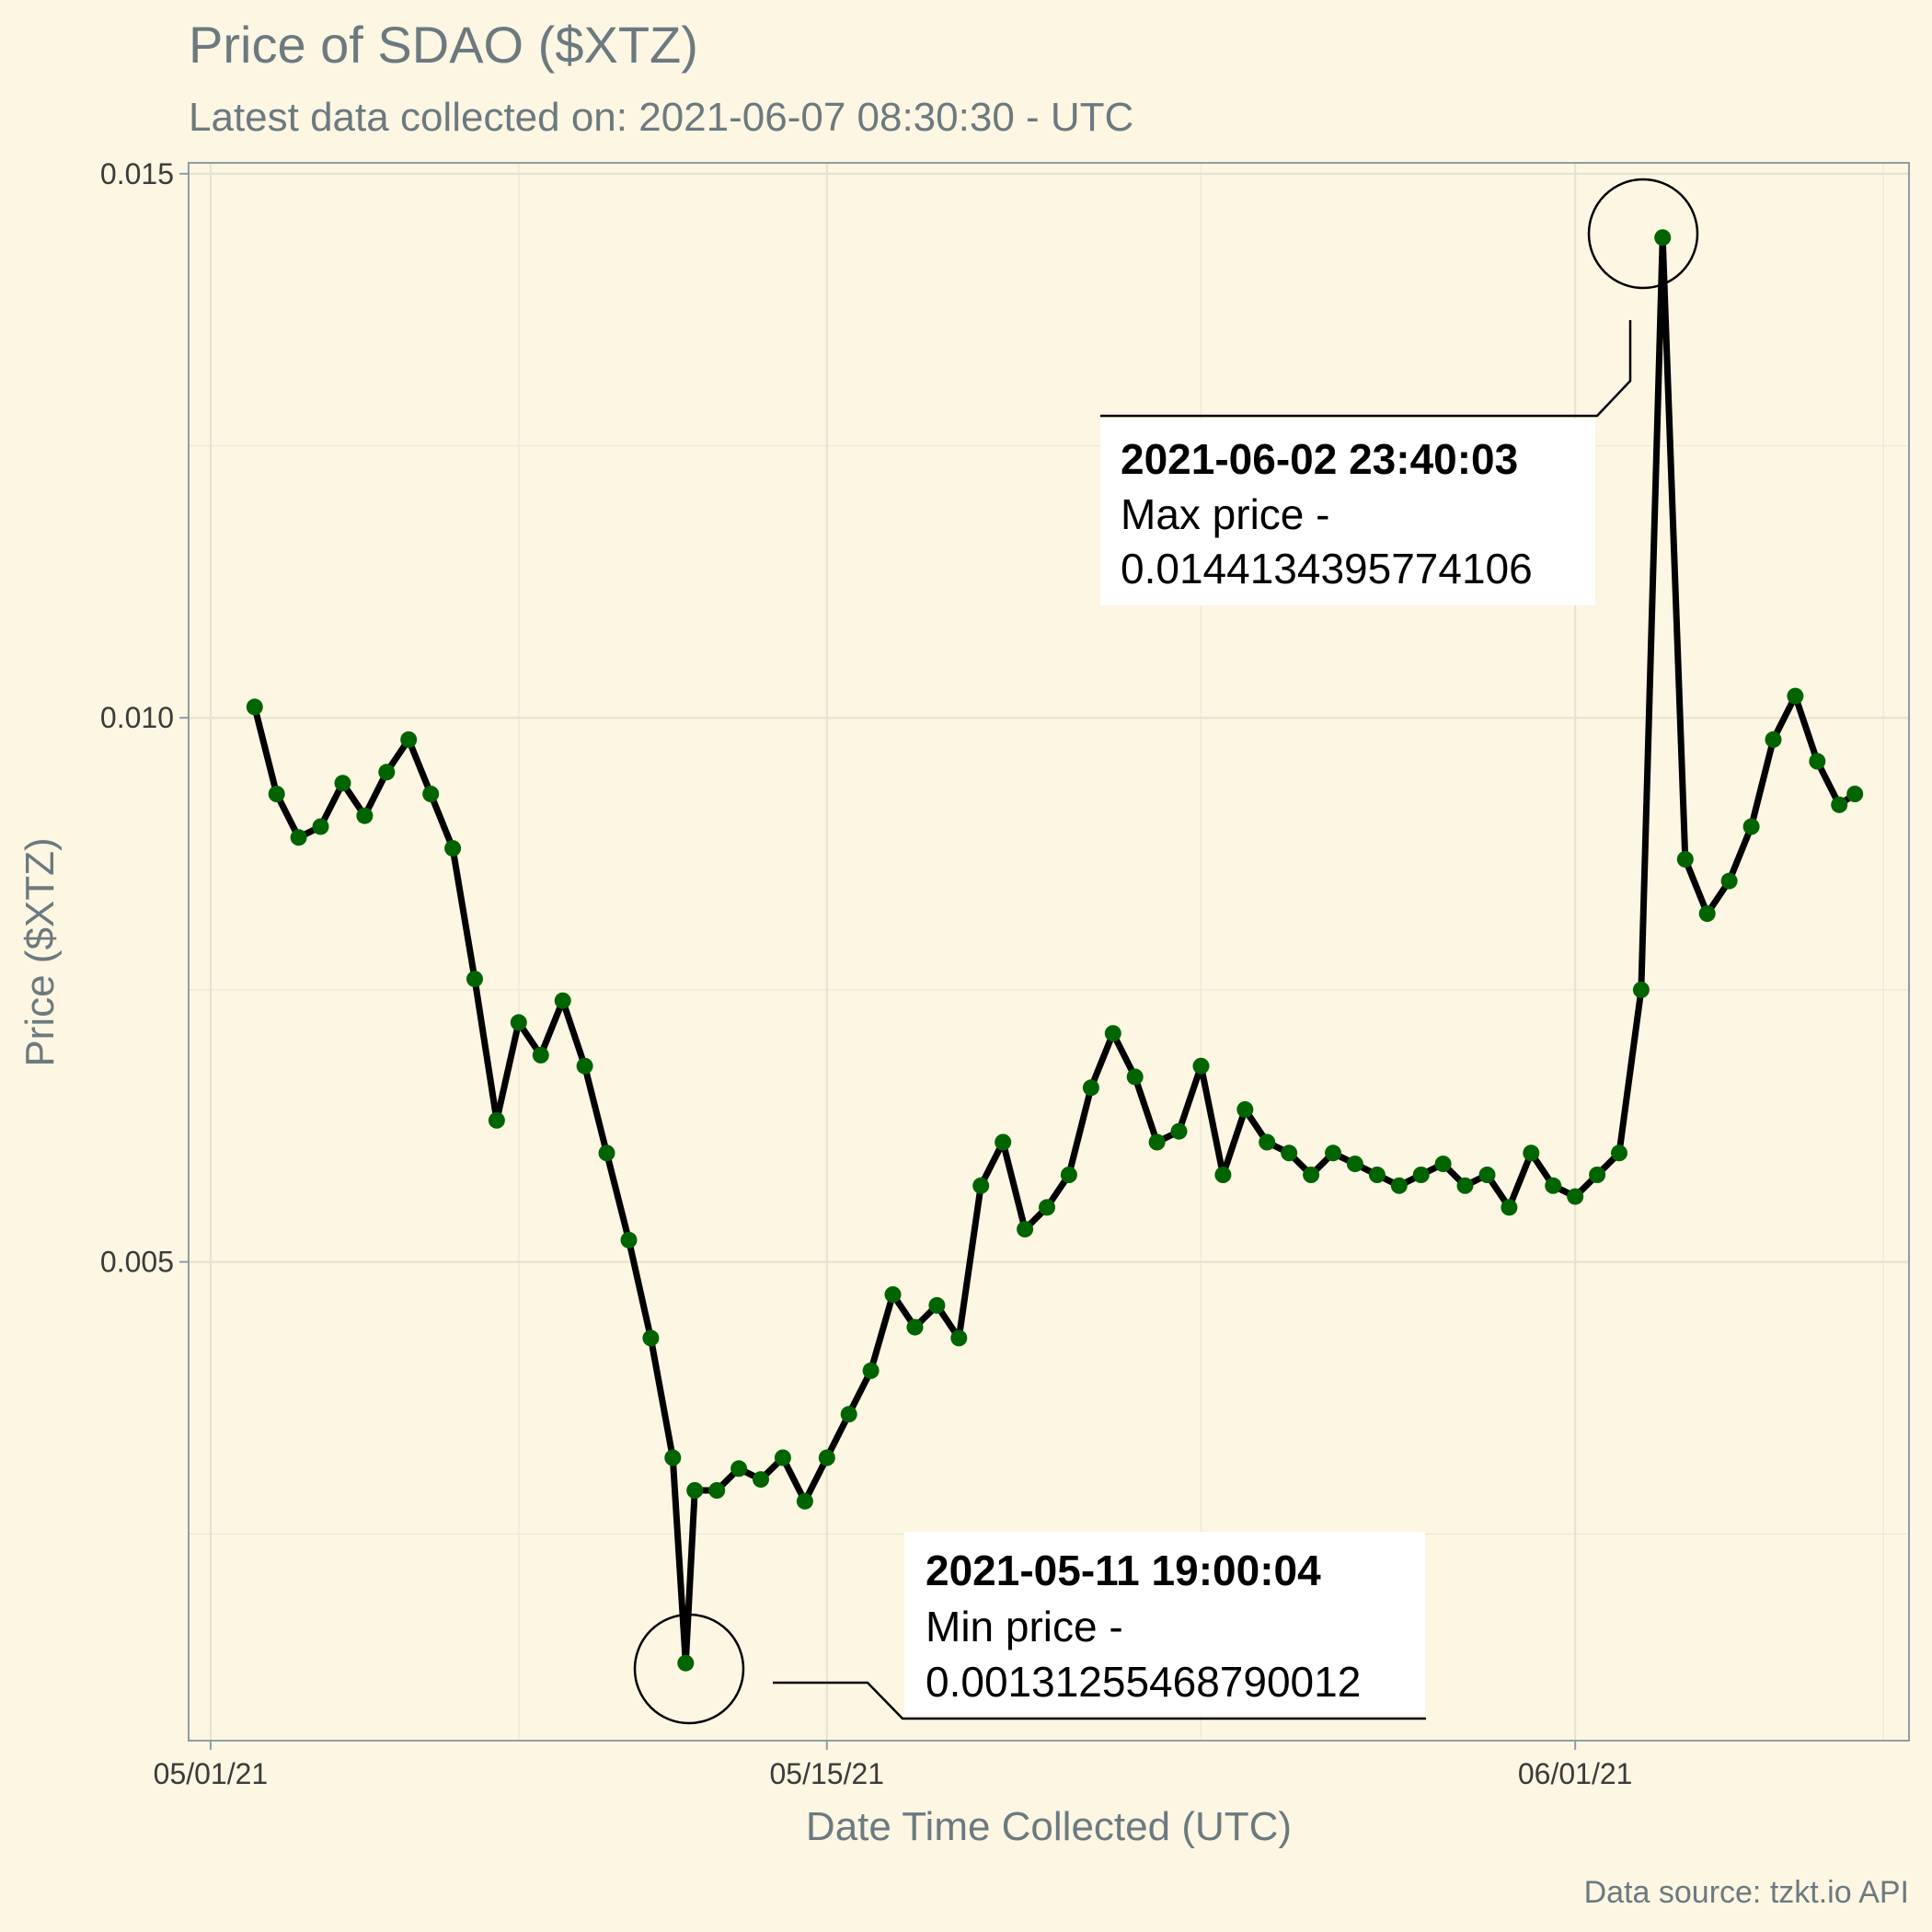 The image size is (1932, 1932). Describe the element at coordinates (137, 173) in the screenshot. I see `y-tick-label: 0.015` at that location.